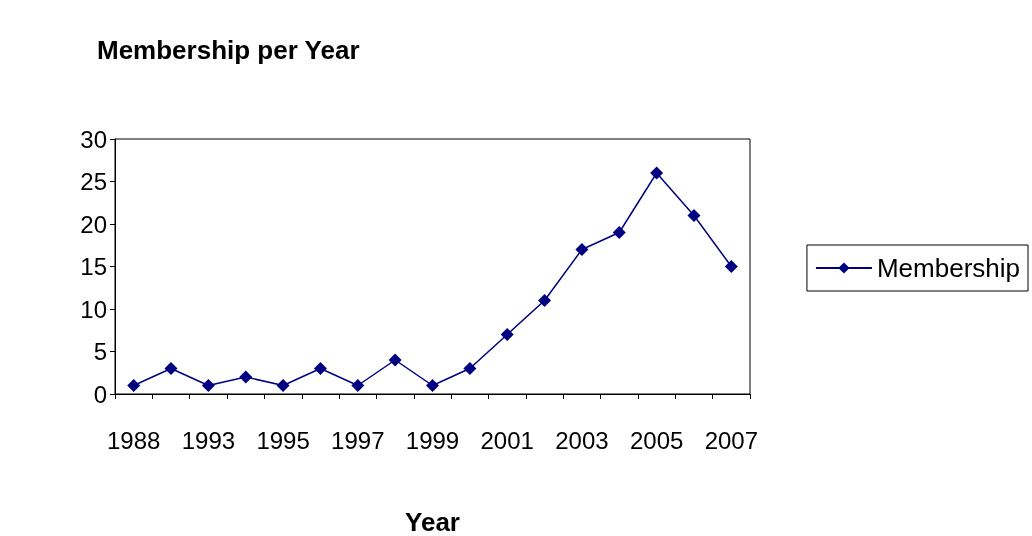 This screenshot has width=1032, height=536. I want to click on x-tick-label: 1995, so click(283, 440).